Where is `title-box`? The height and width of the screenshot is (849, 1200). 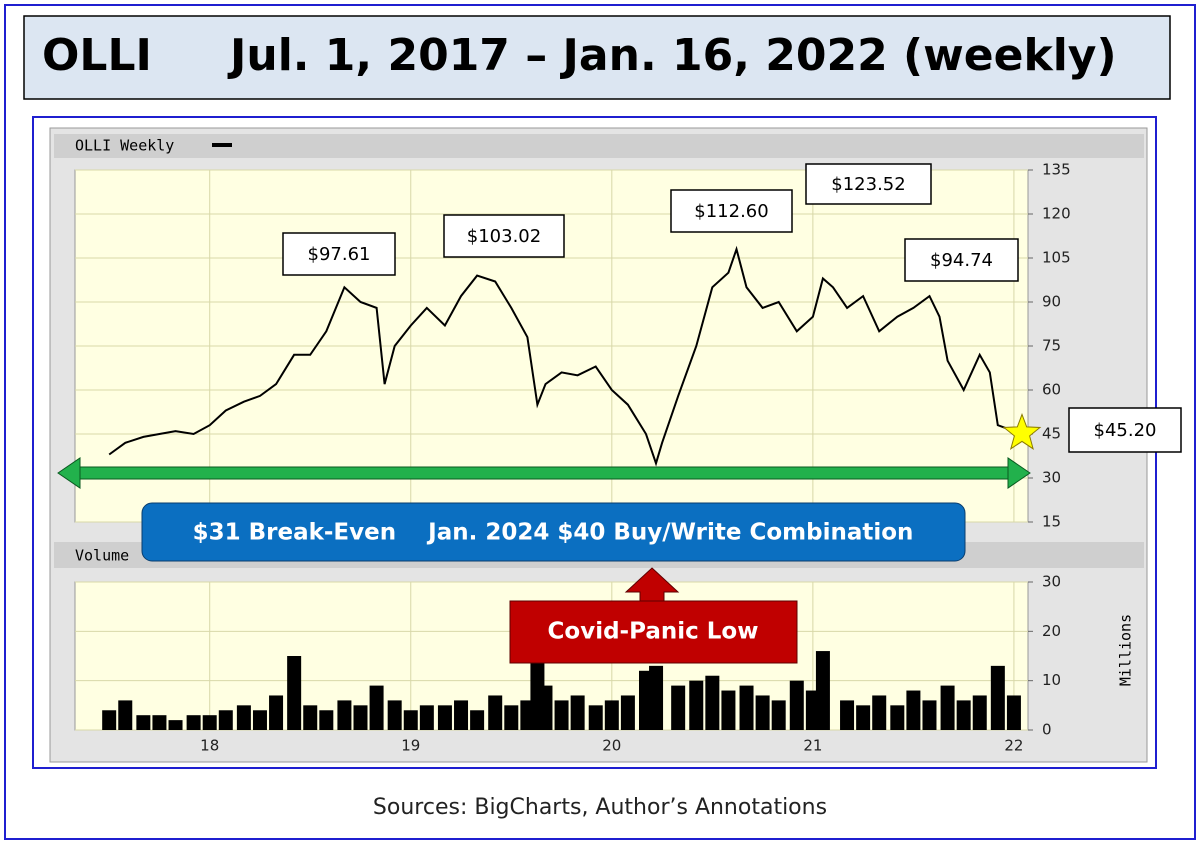
title-box is located at coordinates (597, 57).